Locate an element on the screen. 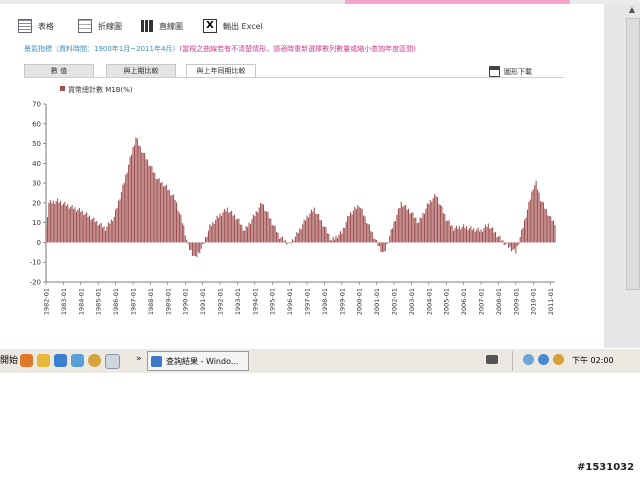 The image size is (640, 480). x-tick-label: 1985-01 is located at coordinates (99, 301).